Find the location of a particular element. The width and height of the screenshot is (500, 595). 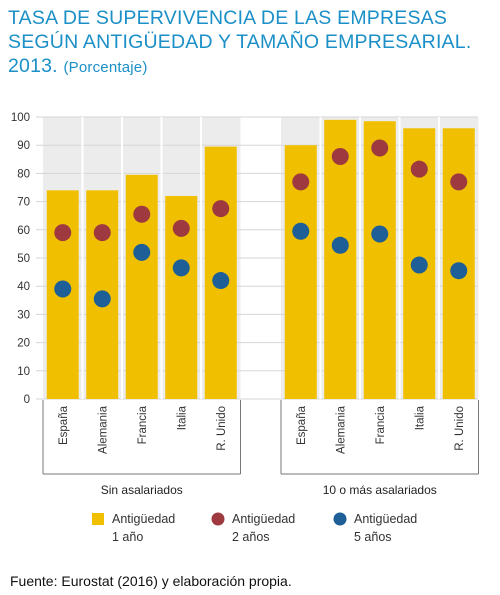

title-line-2: SEGÚN ANTIGÜEDAD Y TAMAÑO EMPRESARIAL. is located at coordinates (240, 42).